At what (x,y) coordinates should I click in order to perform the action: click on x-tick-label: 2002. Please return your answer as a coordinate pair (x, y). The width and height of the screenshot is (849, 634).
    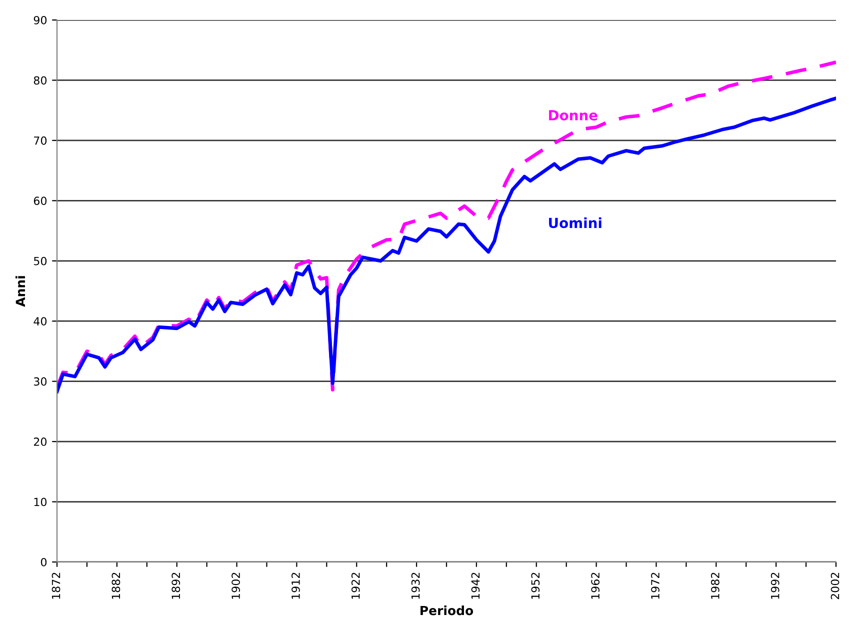
    Looking at the image, I should click on (835, 586).